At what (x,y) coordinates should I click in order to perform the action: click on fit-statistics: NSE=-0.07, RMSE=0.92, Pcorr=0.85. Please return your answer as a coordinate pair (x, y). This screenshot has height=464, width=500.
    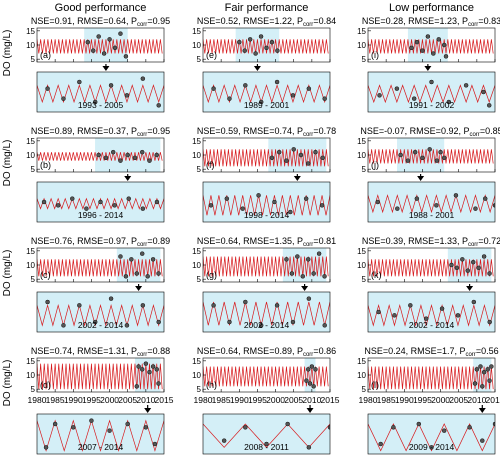
    Looking at the image, I should click on (430, 132).